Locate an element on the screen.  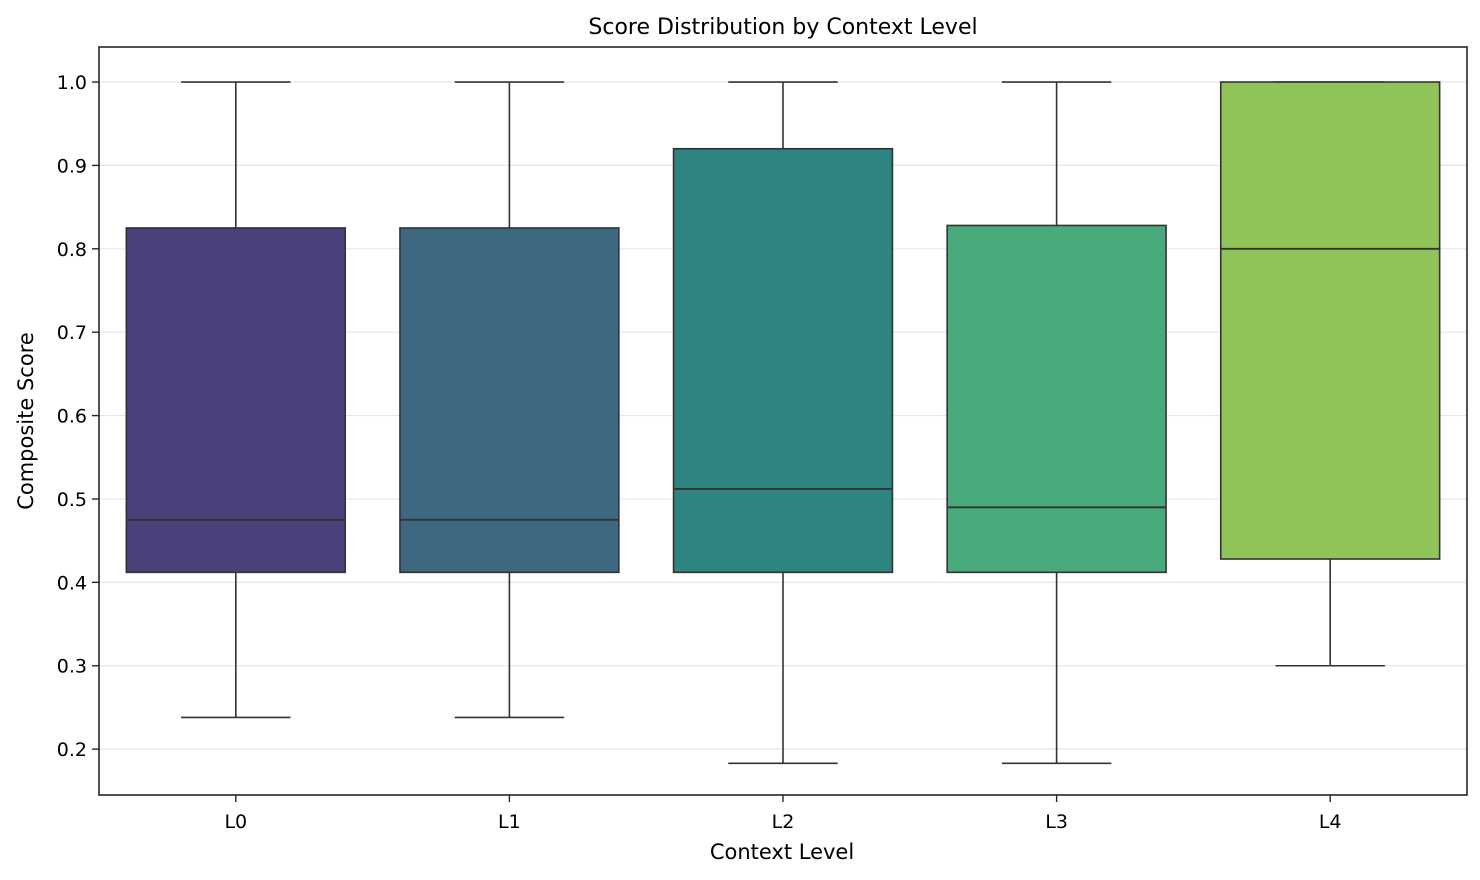
y-tick-label: 0.9 is located at coordinates (72, 166).